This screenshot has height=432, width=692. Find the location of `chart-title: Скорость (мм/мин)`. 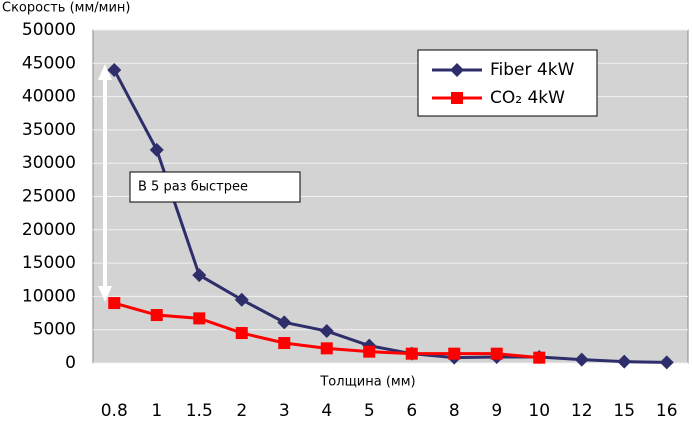

chart-title: Скорость (мм/мин) is located at coordinates (66, 8).